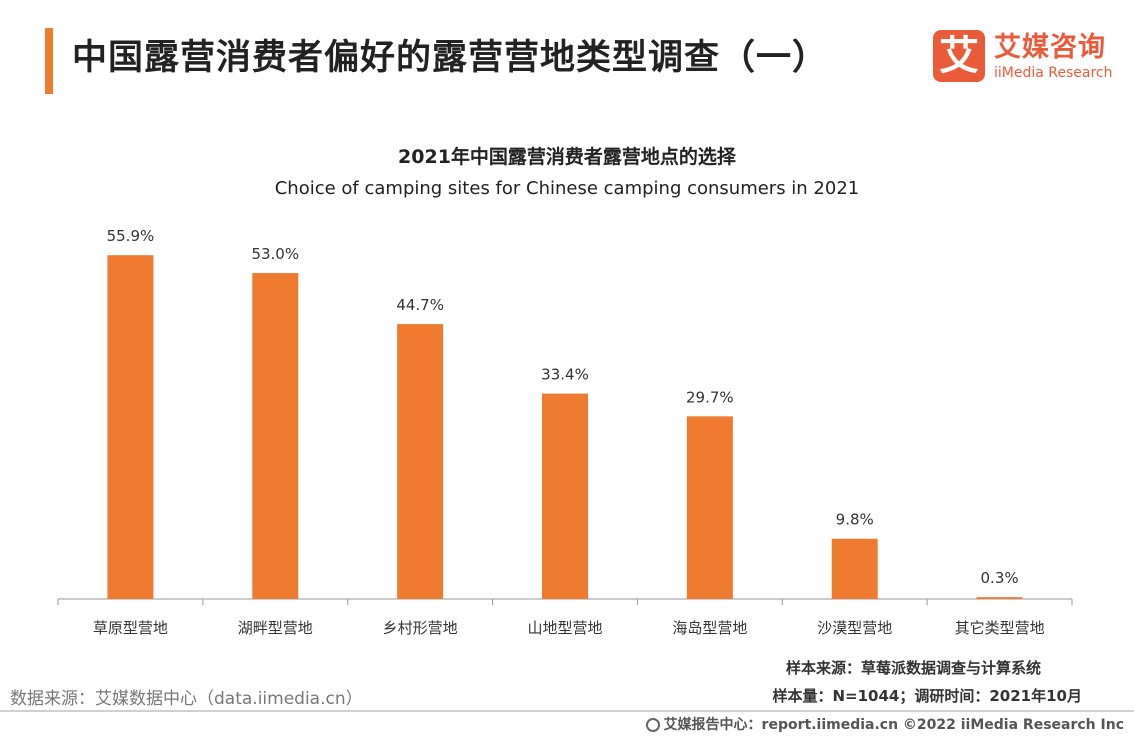 This screenshot has width=1134, height=737. I want to click on category-label: 山地型营地, so click(564, 628).